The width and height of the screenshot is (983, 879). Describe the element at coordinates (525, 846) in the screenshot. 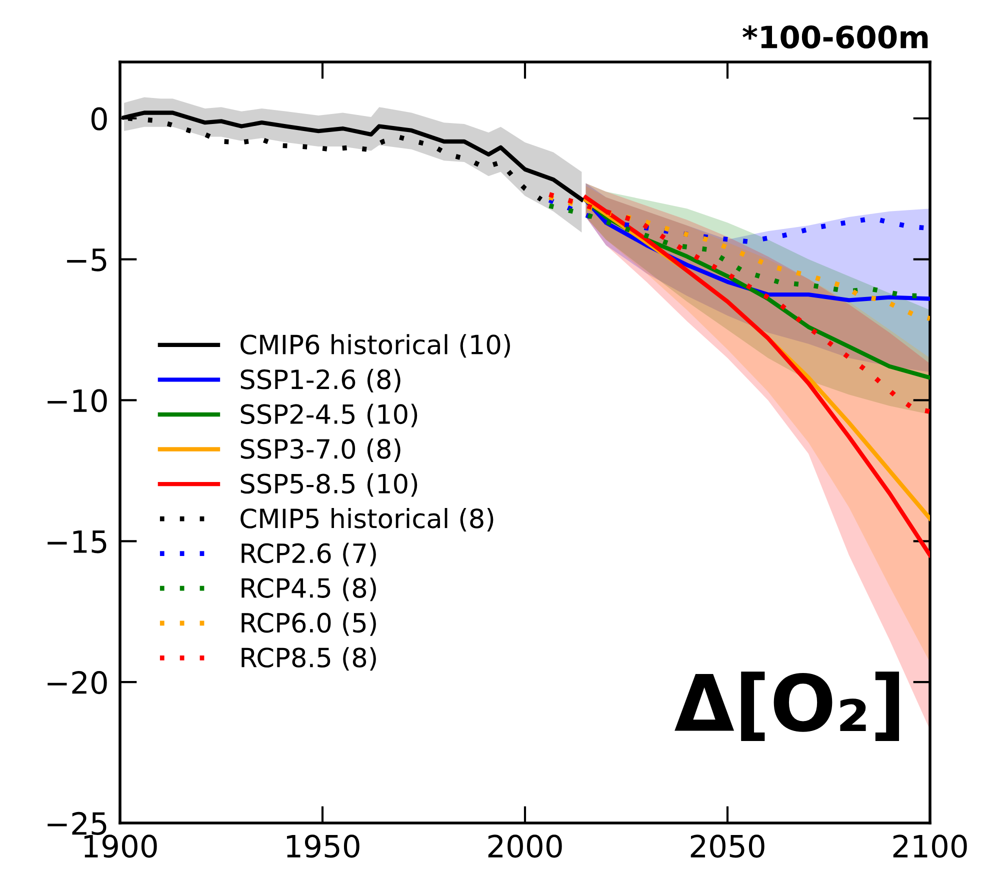

I see `x-tick-label: 2000` at that location.